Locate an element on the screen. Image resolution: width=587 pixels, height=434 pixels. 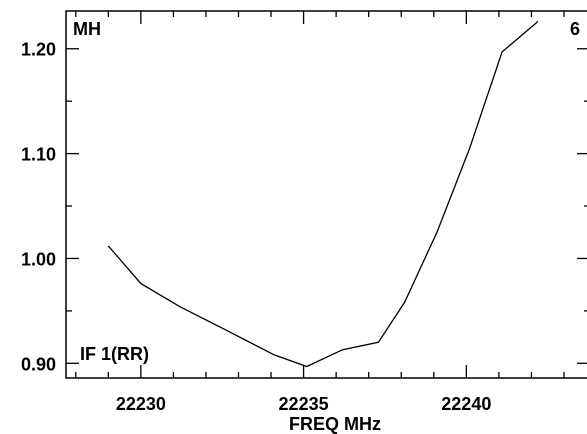
x-axis-label: FREQ MHz is located at coordinates (335, 424).